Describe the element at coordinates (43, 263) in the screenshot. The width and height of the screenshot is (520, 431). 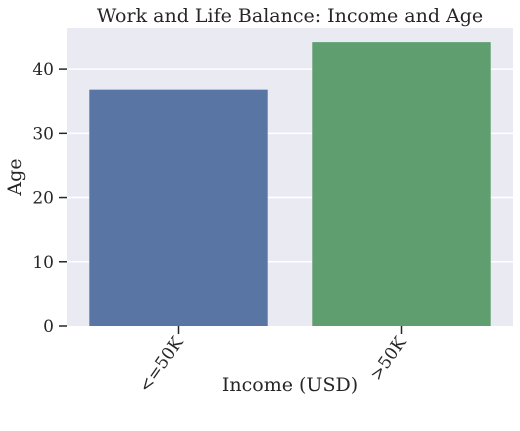
I see `y-tick-label: 10` at that location.